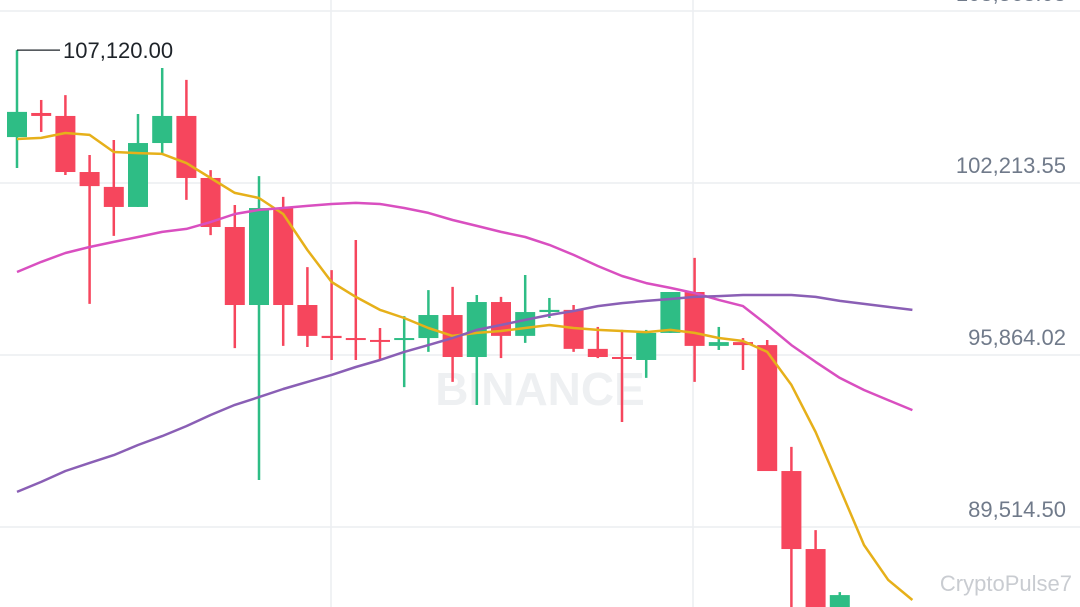 This screenshot has height=607, width=1080. What do you see at coordinates (1011, 3) in the screenshot?
I see `y-tick-label: 108,563.08` at bounding box center [1011, 3].